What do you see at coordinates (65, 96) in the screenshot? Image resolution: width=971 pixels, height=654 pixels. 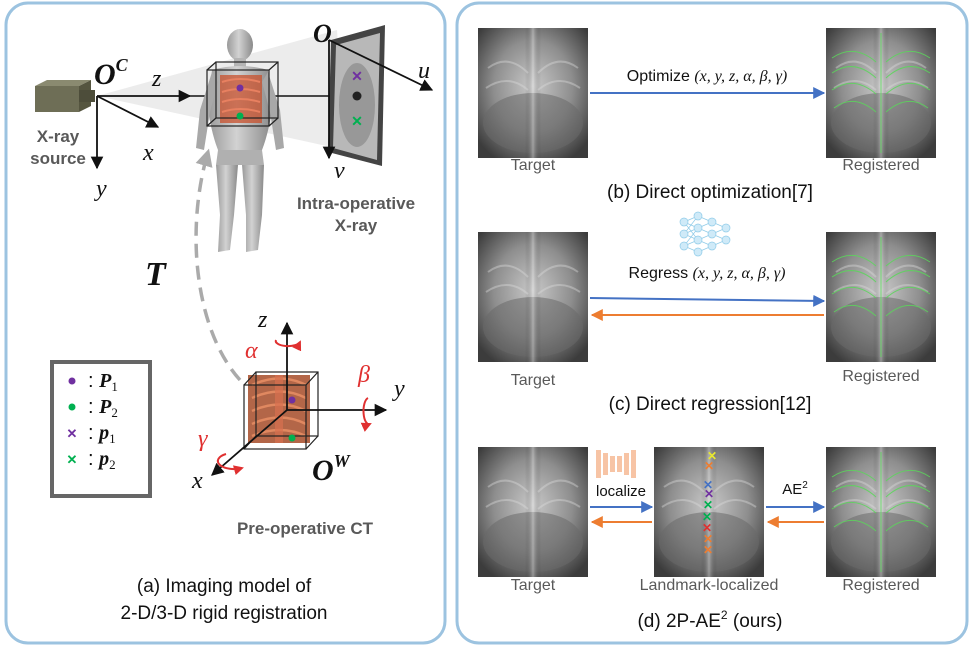 I see `xray-source-icon` at bounding box center [65, 96].